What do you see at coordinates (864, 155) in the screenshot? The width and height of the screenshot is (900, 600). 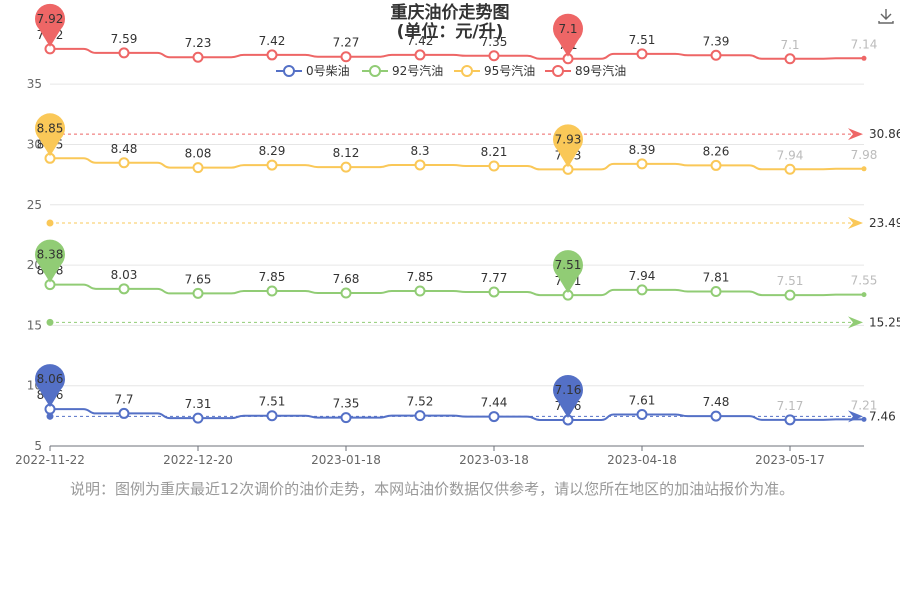 I see `data-label: 7.98` at bounding box center [864, 155].